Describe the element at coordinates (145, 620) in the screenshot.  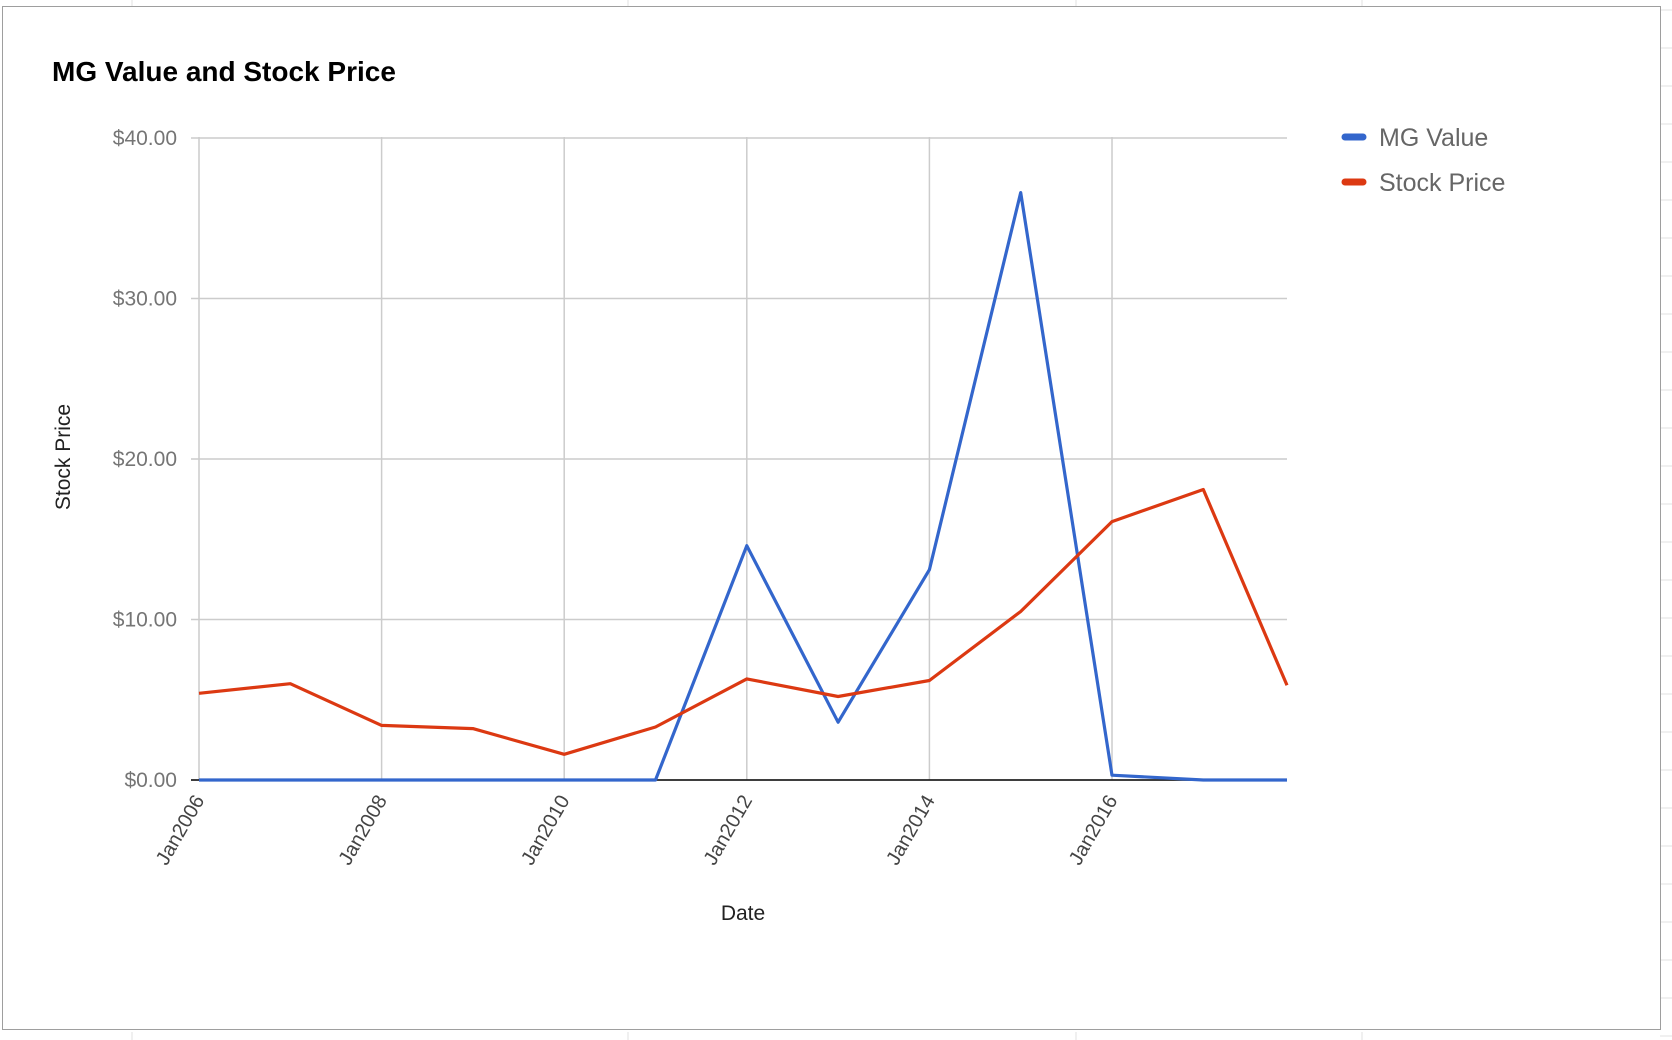
I see `y-tick-label: $10.00` at that location.